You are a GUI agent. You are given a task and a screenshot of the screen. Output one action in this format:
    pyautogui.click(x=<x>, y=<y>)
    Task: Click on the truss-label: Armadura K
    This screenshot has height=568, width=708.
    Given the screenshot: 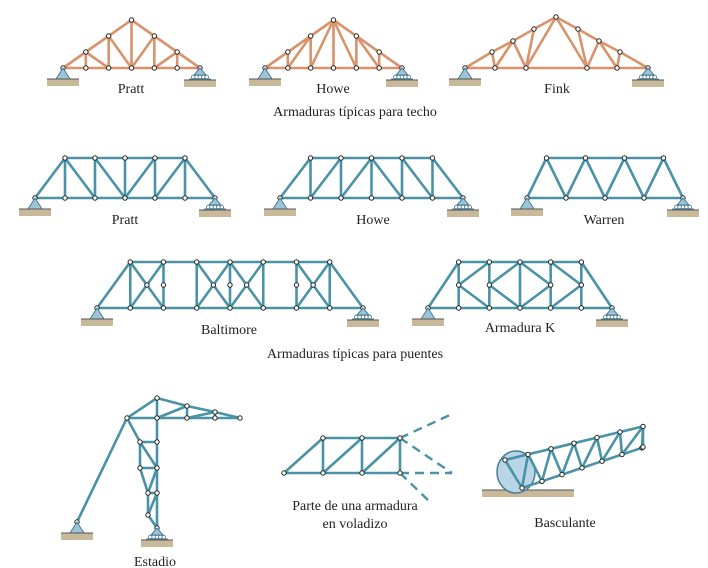 What is the action you would take?
    pyautogui.click(x=520, y=328)
    